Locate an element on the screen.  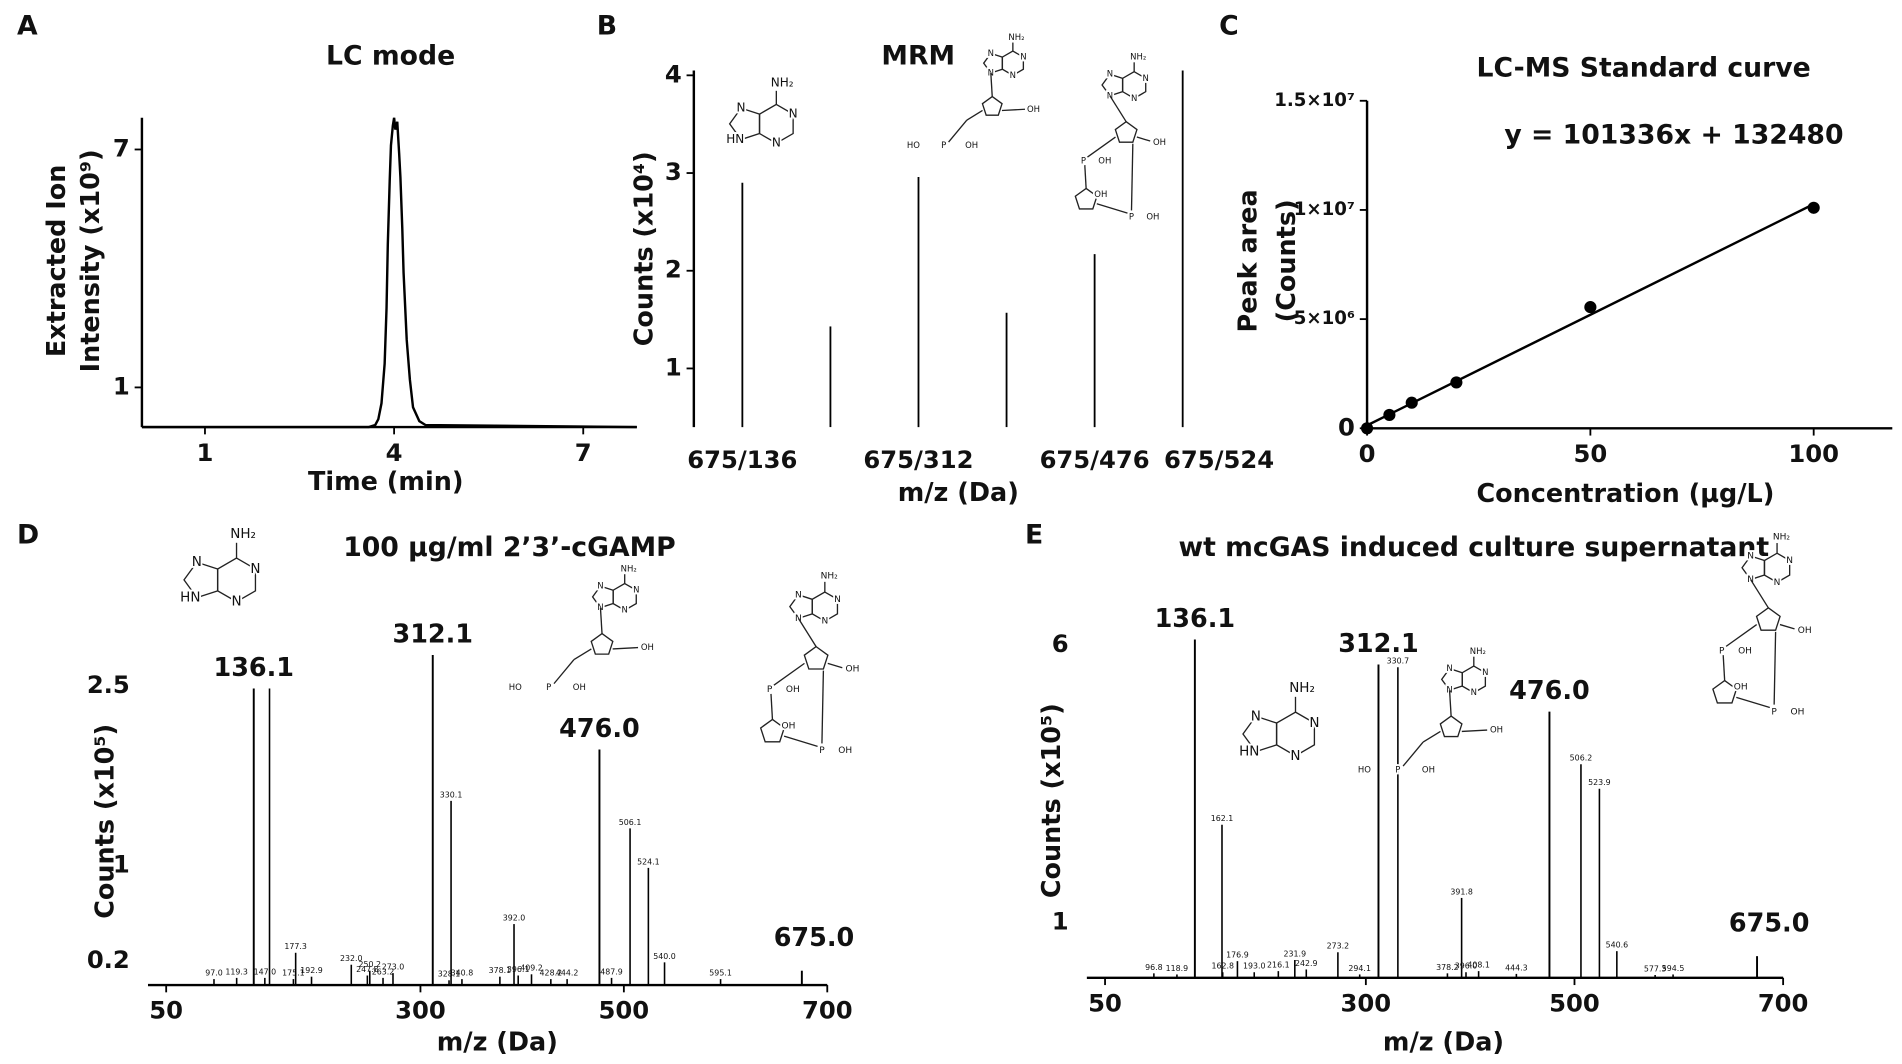
y-axis-label: Intensity (x10⁹) is located at coordinates (91, 260).